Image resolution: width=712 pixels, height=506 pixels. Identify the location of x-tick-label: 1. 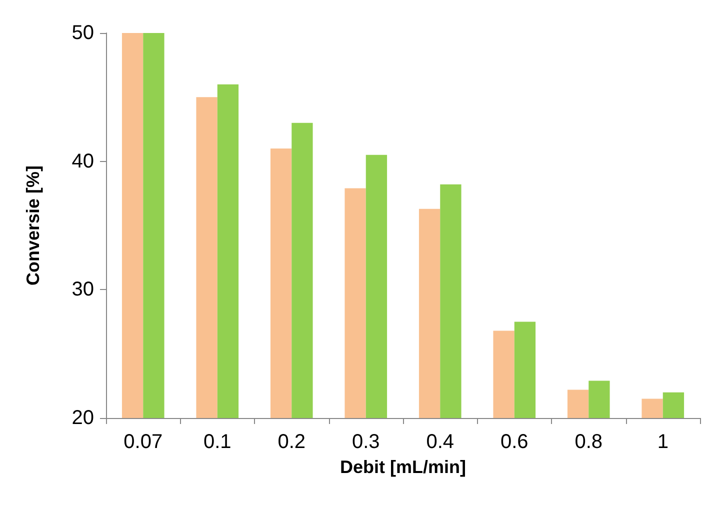
(662, 442).